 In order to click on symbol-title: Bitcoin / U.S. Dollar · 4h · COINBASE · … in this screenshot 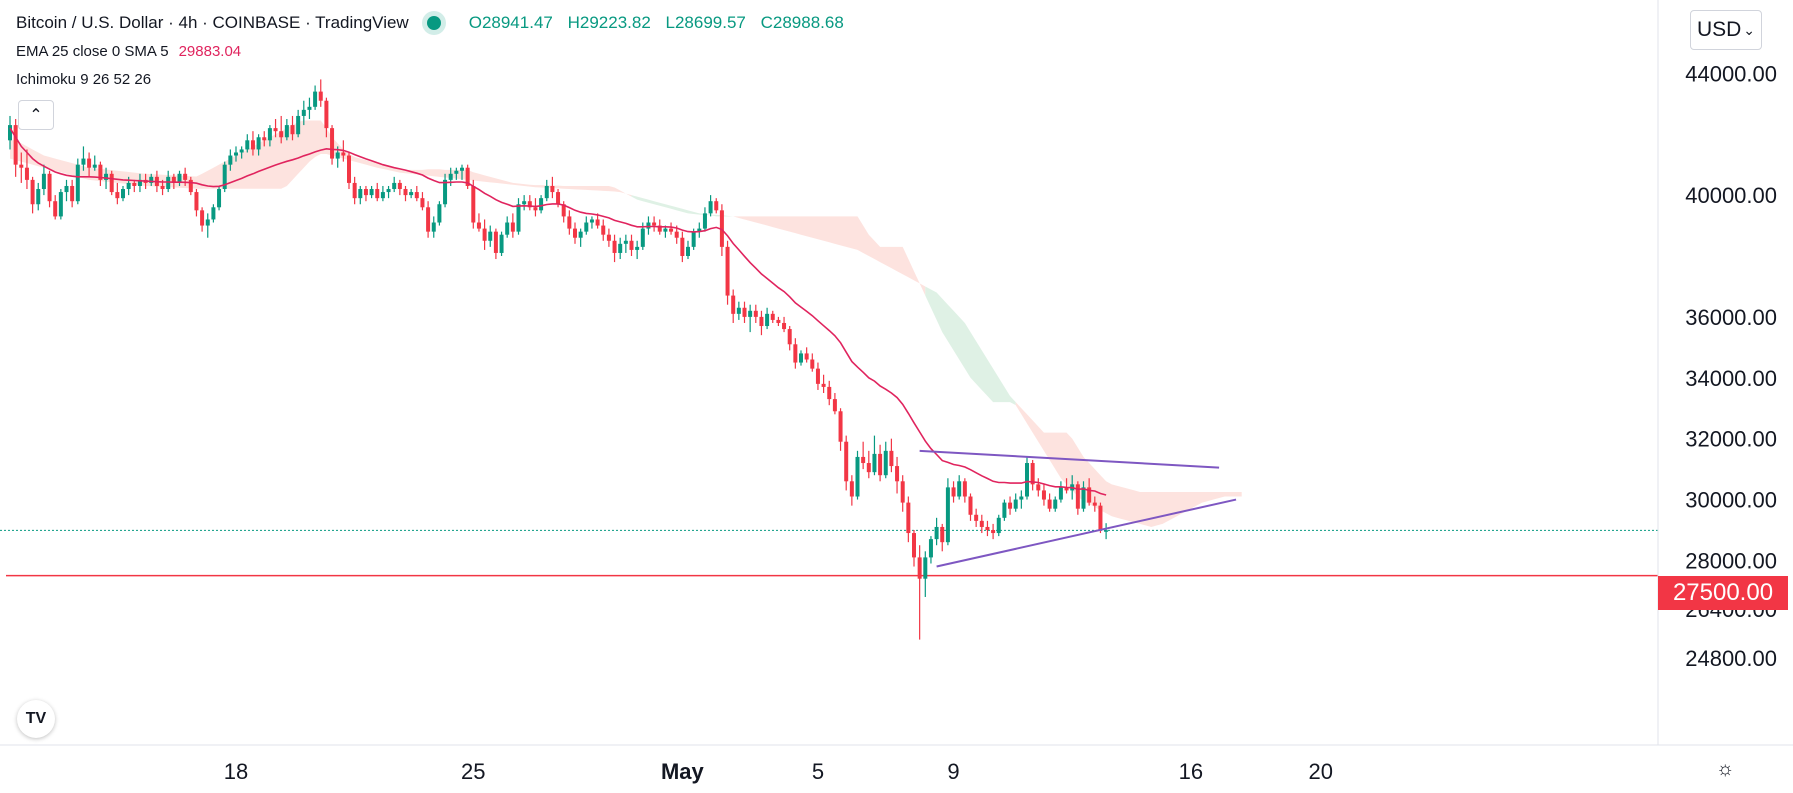, I will do `click(212, 22)`.